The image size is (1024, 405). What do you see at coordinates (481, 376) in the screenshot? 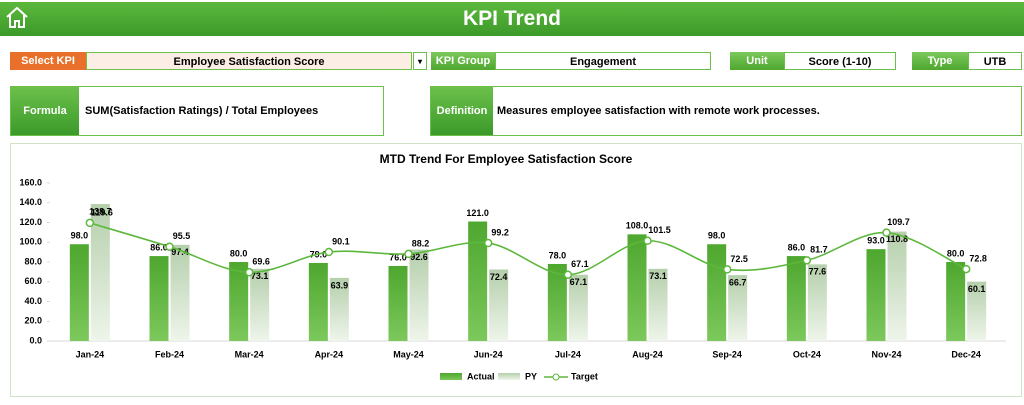
I see `legend-label: Actual` at bounding box center [481, 376].